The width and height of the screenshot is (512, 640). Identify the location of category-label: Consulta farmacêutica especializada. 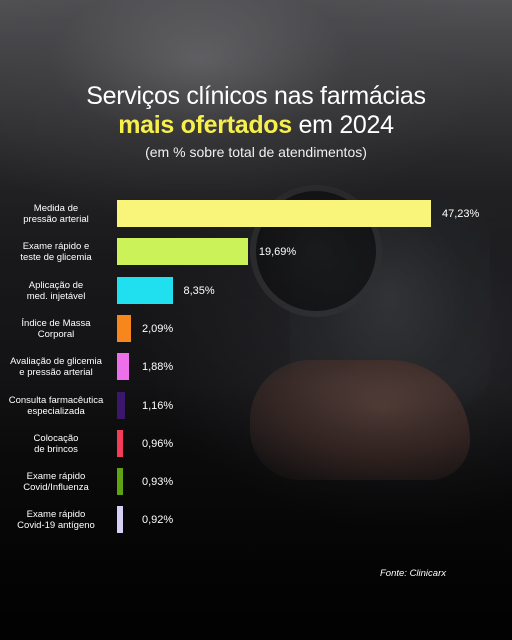
(56, 406).